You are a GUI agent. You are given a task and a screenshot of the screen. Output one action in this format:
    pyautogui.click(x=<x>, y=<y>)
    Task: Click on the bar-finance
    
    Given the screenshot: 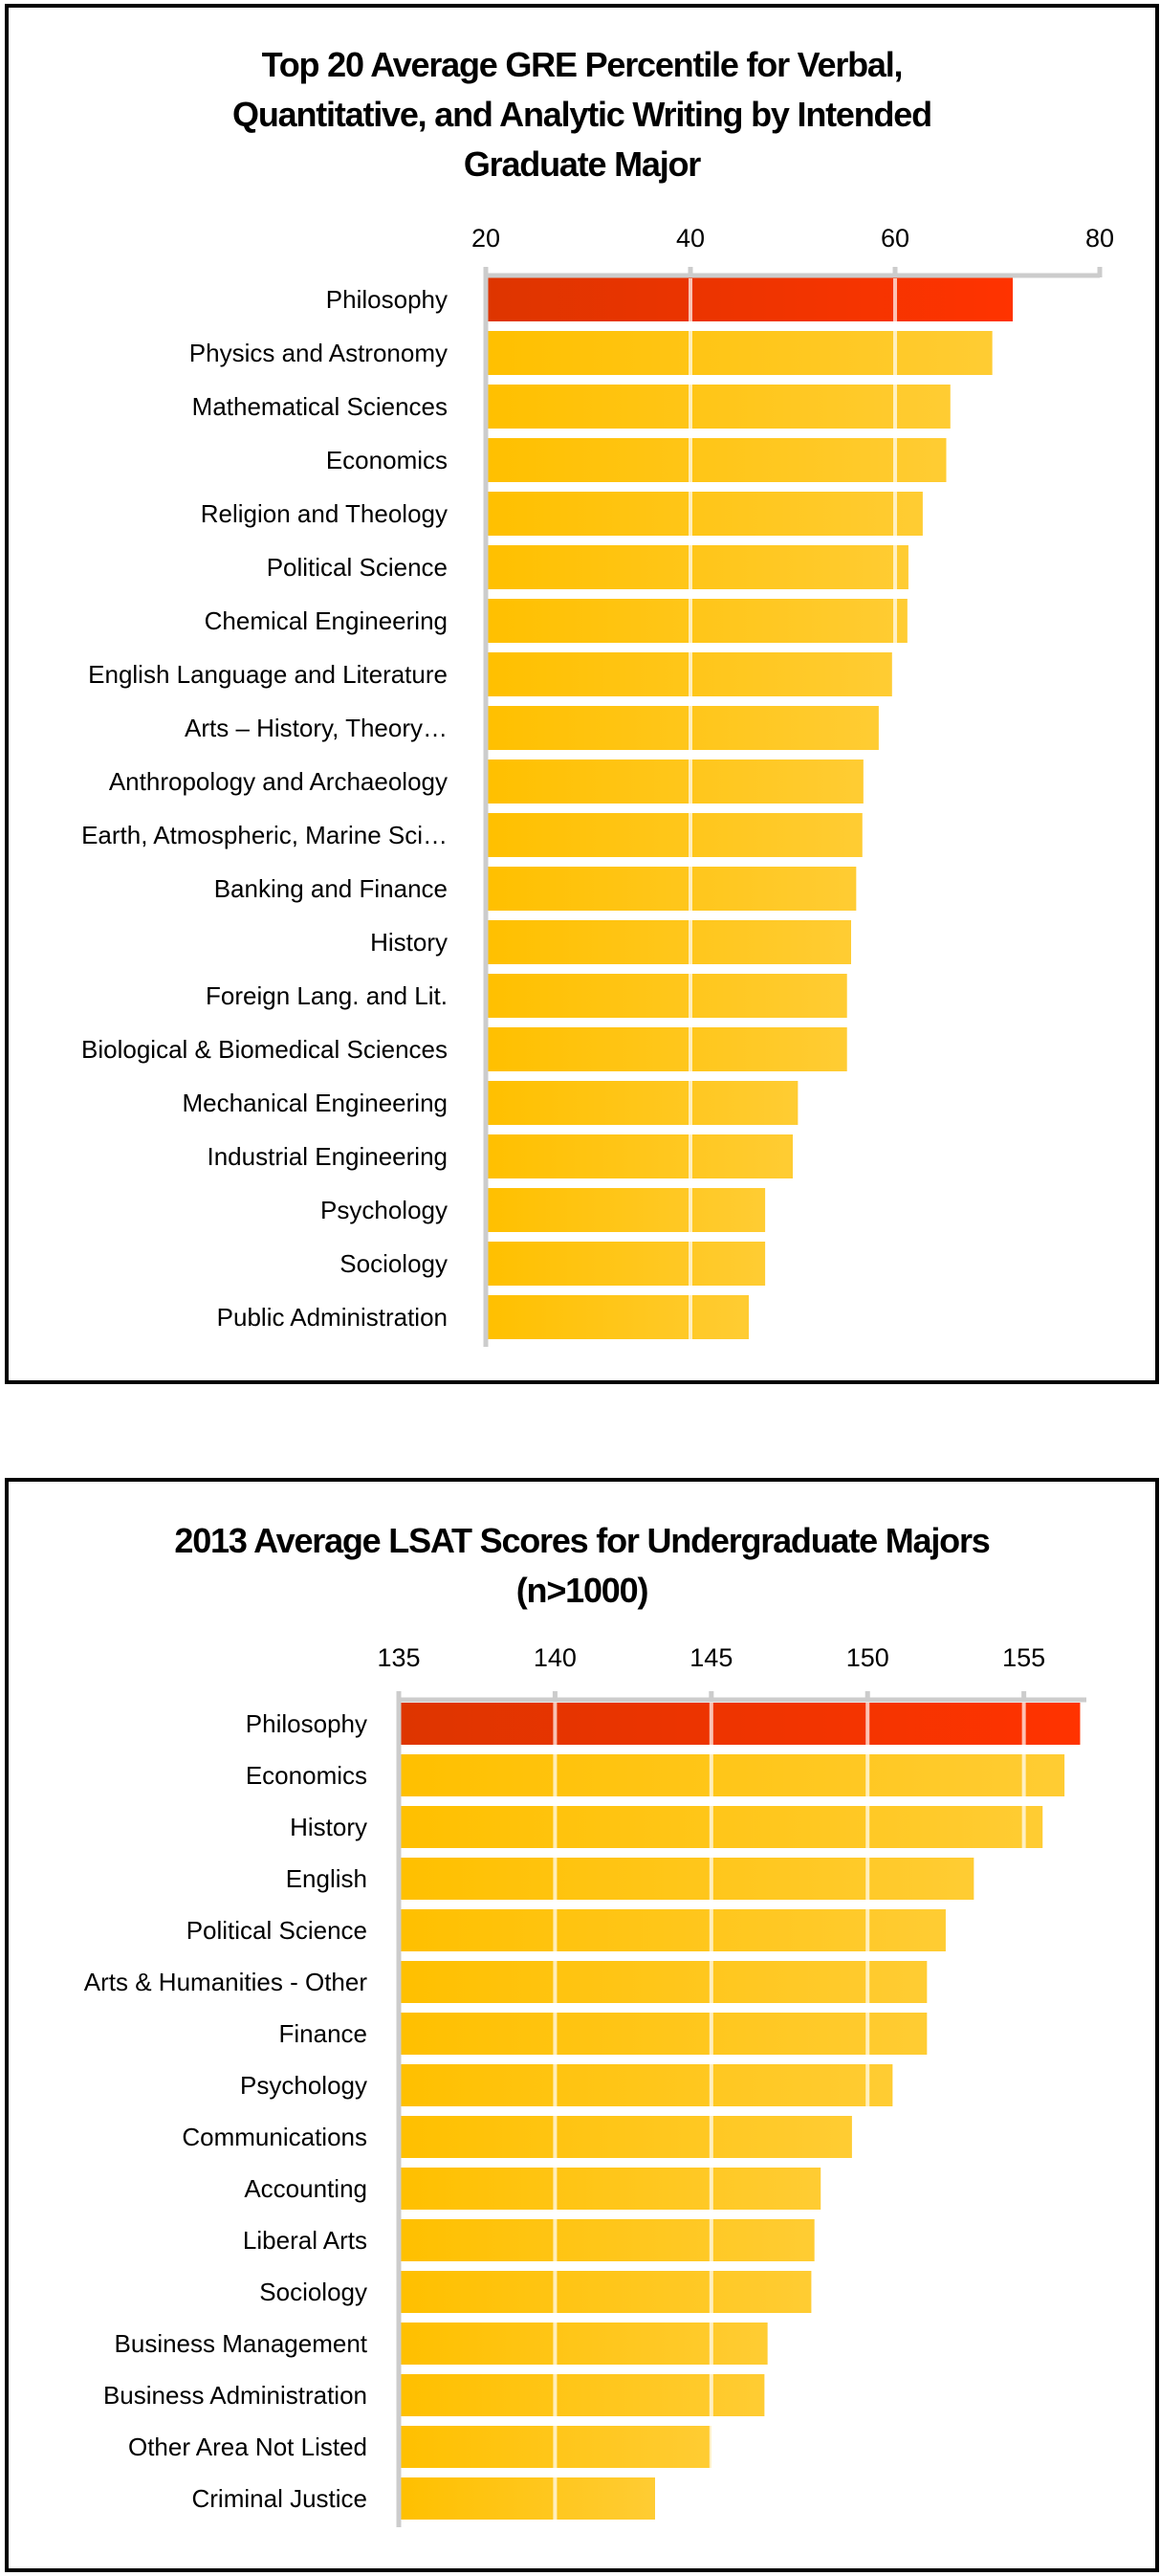 What is the action you would take?
    pyautogui.click(x=664, y=2034)
    